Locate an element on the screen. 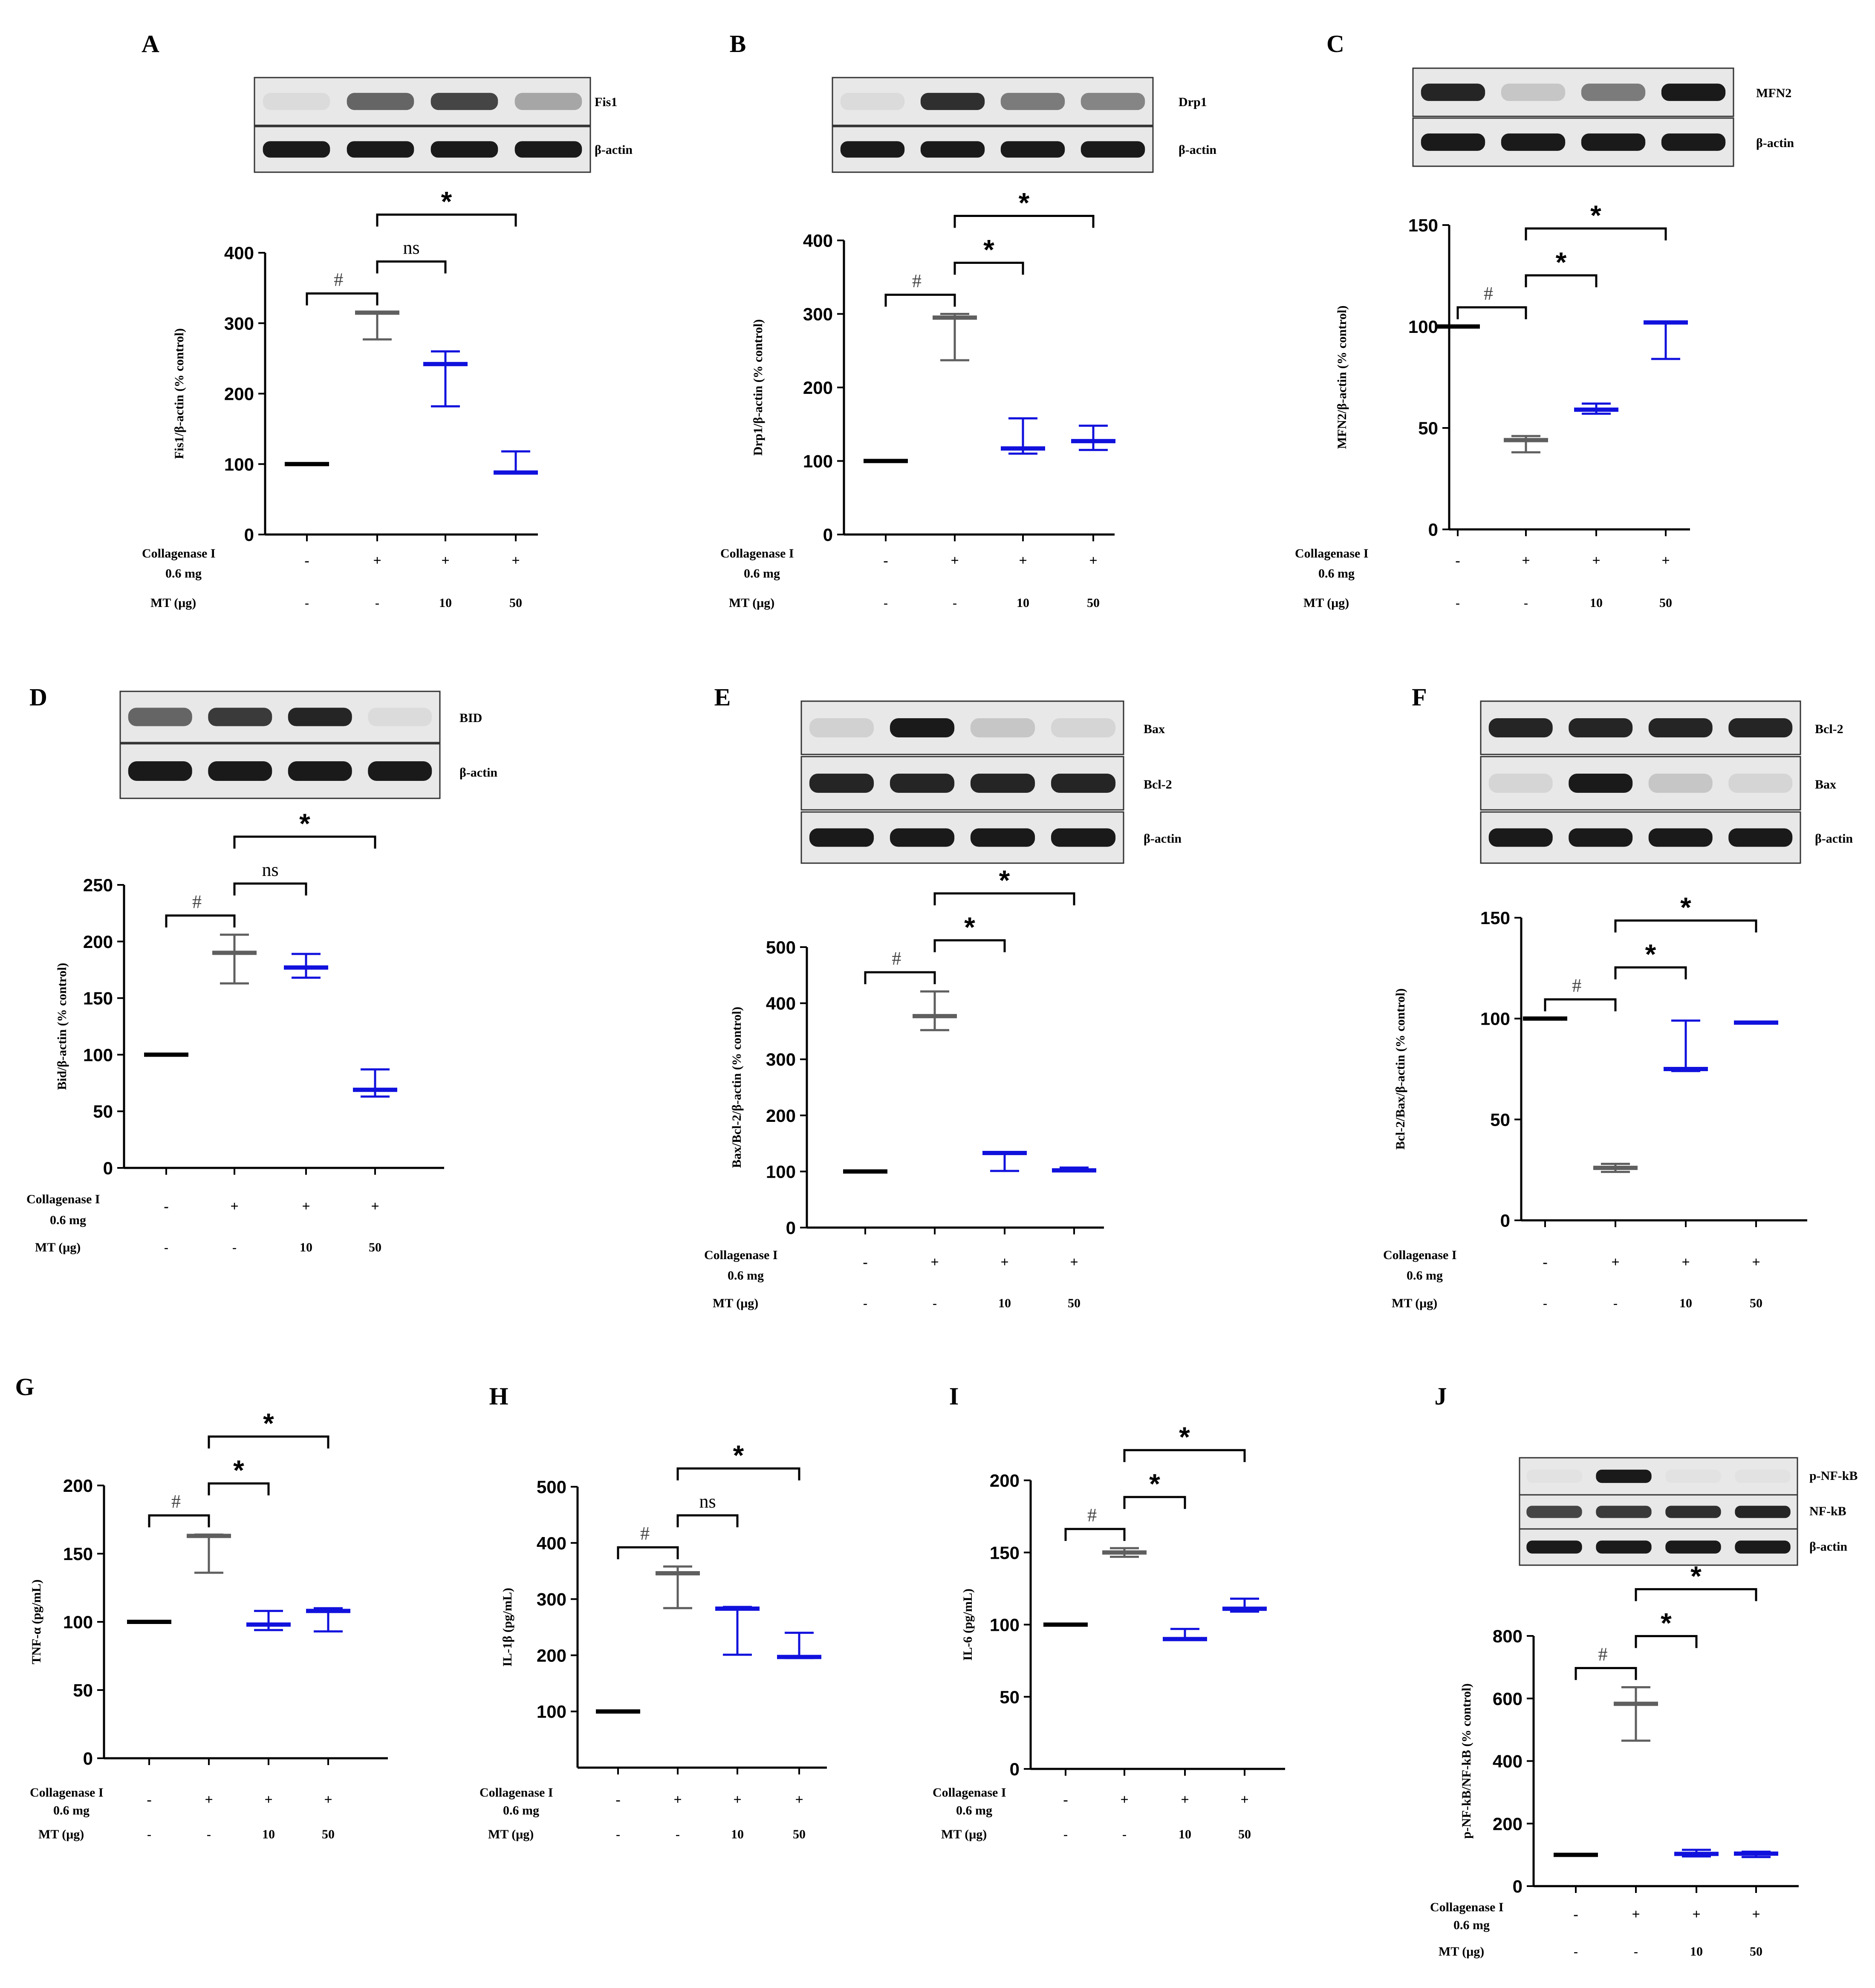  y-axis-label: Bid/β-actin (% control) is located at coordinates (62, 1026).